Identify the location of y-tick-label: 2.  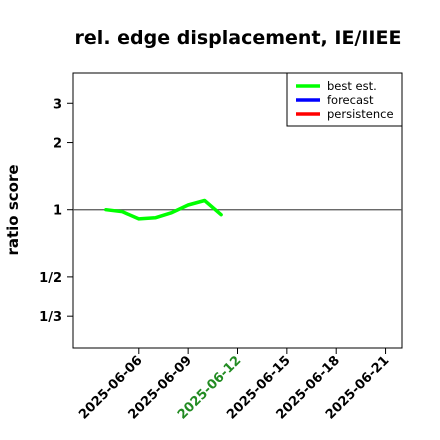
(57, 144).